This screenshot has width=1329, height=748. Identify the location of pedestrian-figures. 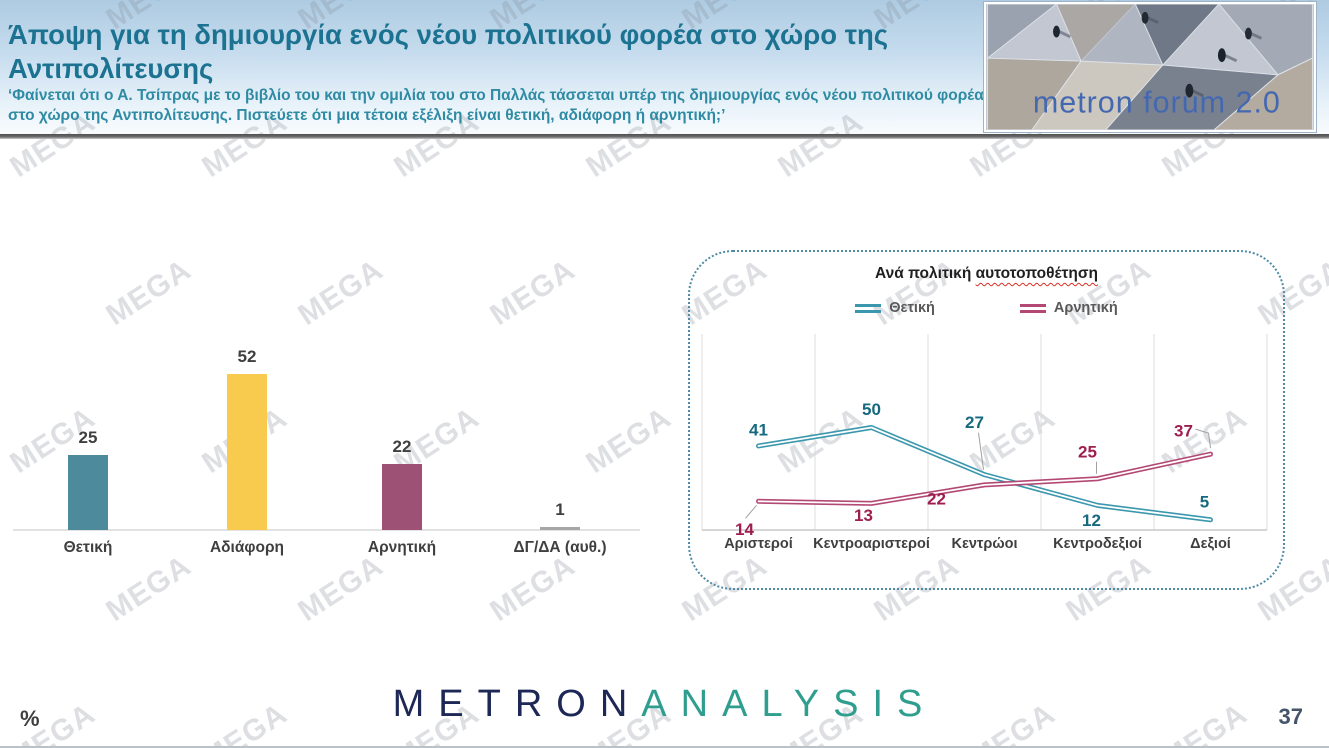
(1158, 54).